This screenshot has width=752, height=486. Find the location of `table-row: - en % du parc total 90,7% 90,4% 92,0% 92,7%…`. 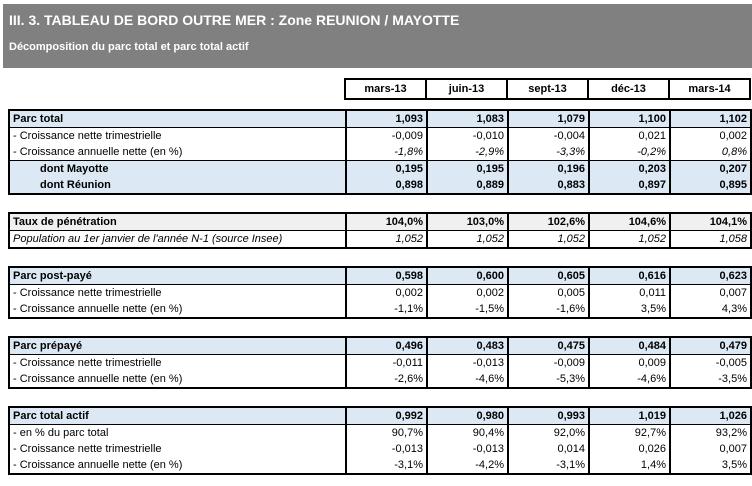

table-row: - en % du parc total 90,7% 90,4% 92,0% 92,7%… is located at coordinates (380, 432).